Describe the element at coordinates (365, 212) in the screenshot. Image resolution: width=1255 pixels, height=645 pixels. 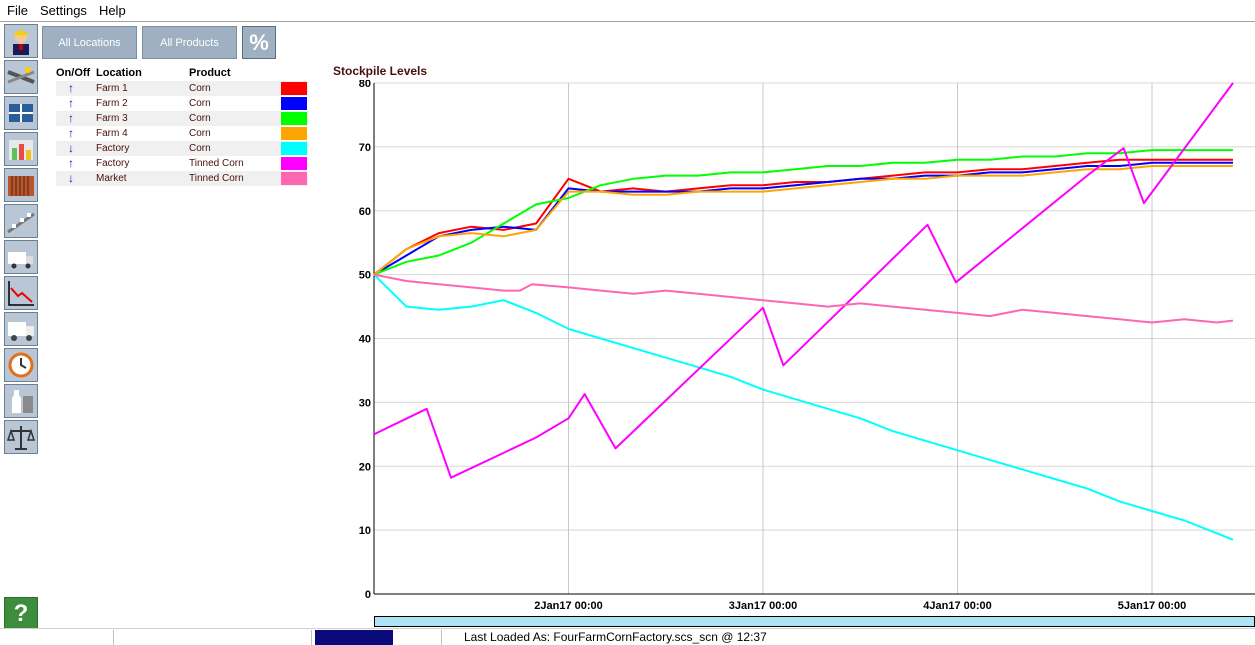
I see `y-tick-label: 60` at that location.